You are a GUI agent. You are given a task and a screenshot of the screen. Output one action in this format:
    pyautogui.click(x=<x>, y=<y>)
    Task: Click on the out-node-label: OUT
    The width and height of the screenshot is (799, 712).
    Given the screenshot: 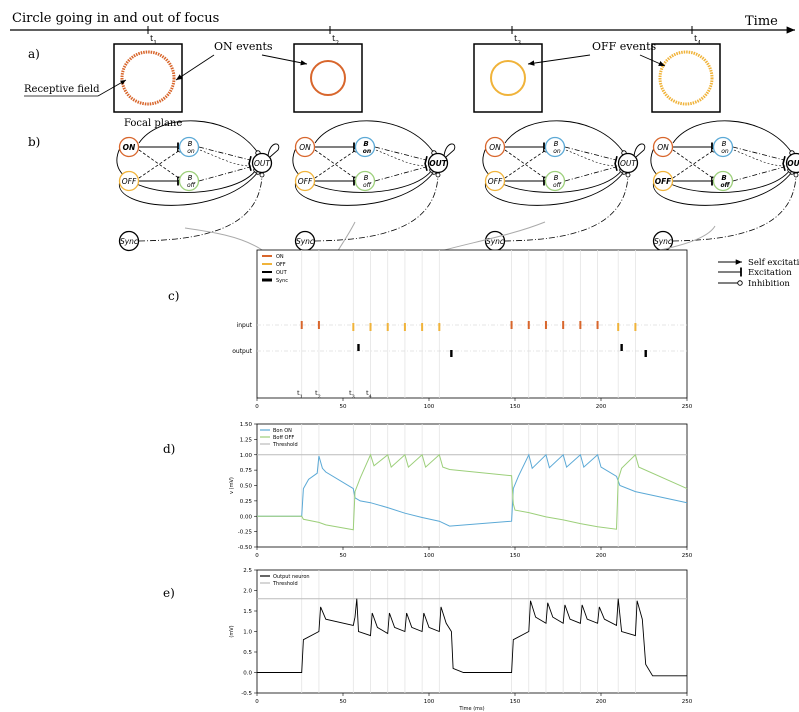 What is the action you would take?
    pyautogui.click(x=438, y=163)
    